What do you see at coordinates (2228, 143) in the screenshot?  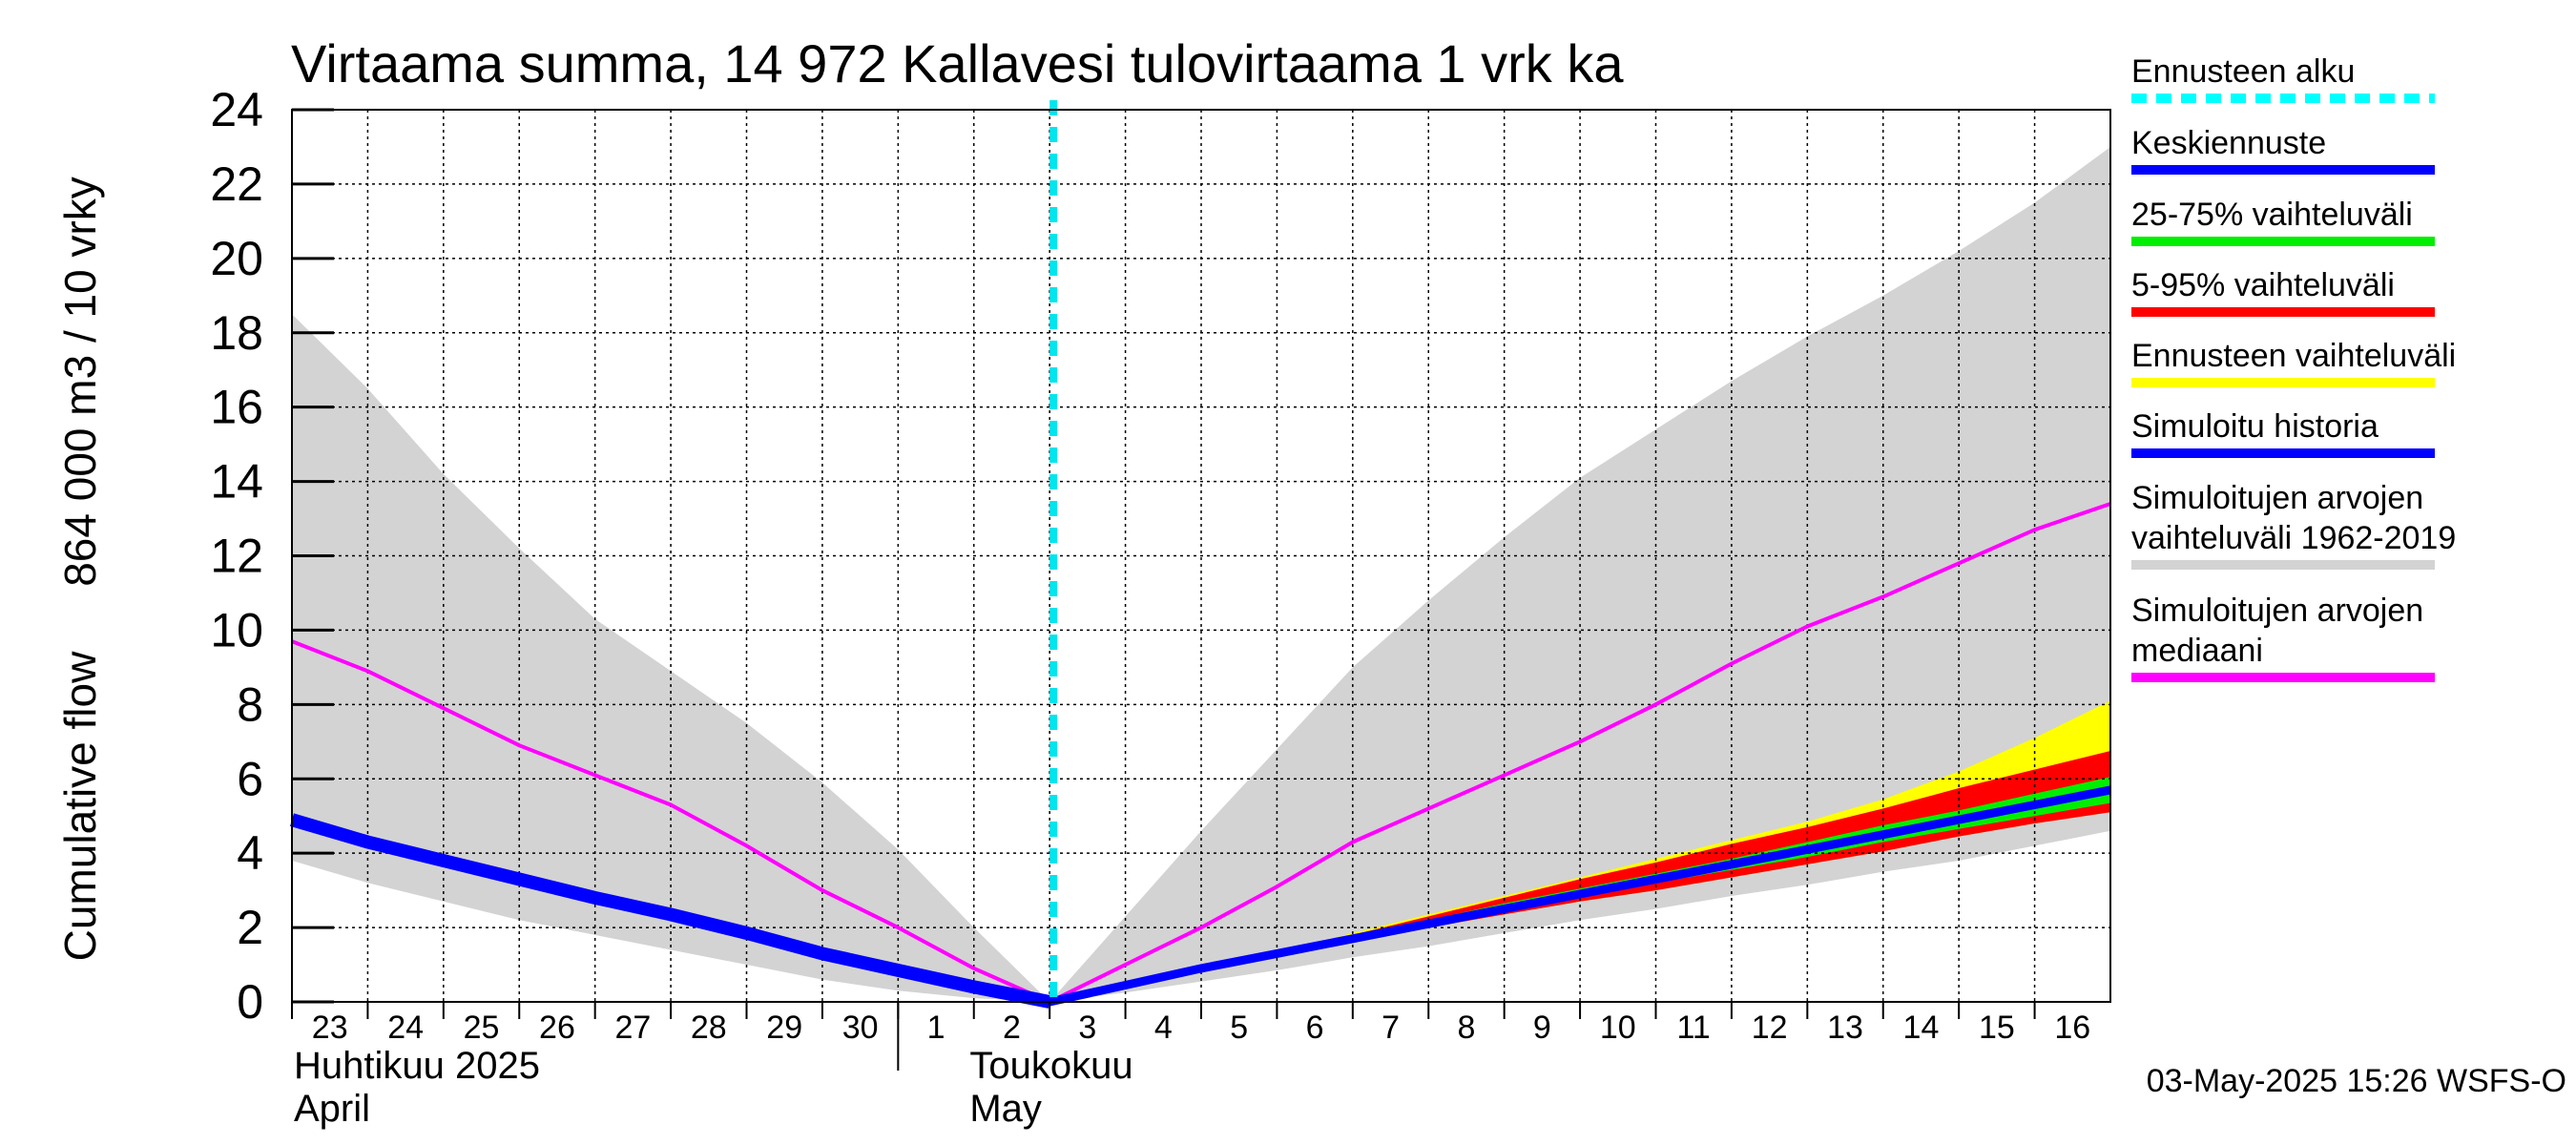 I see `legend-label: Keskiennuste` at bounding box center [2228, 143].